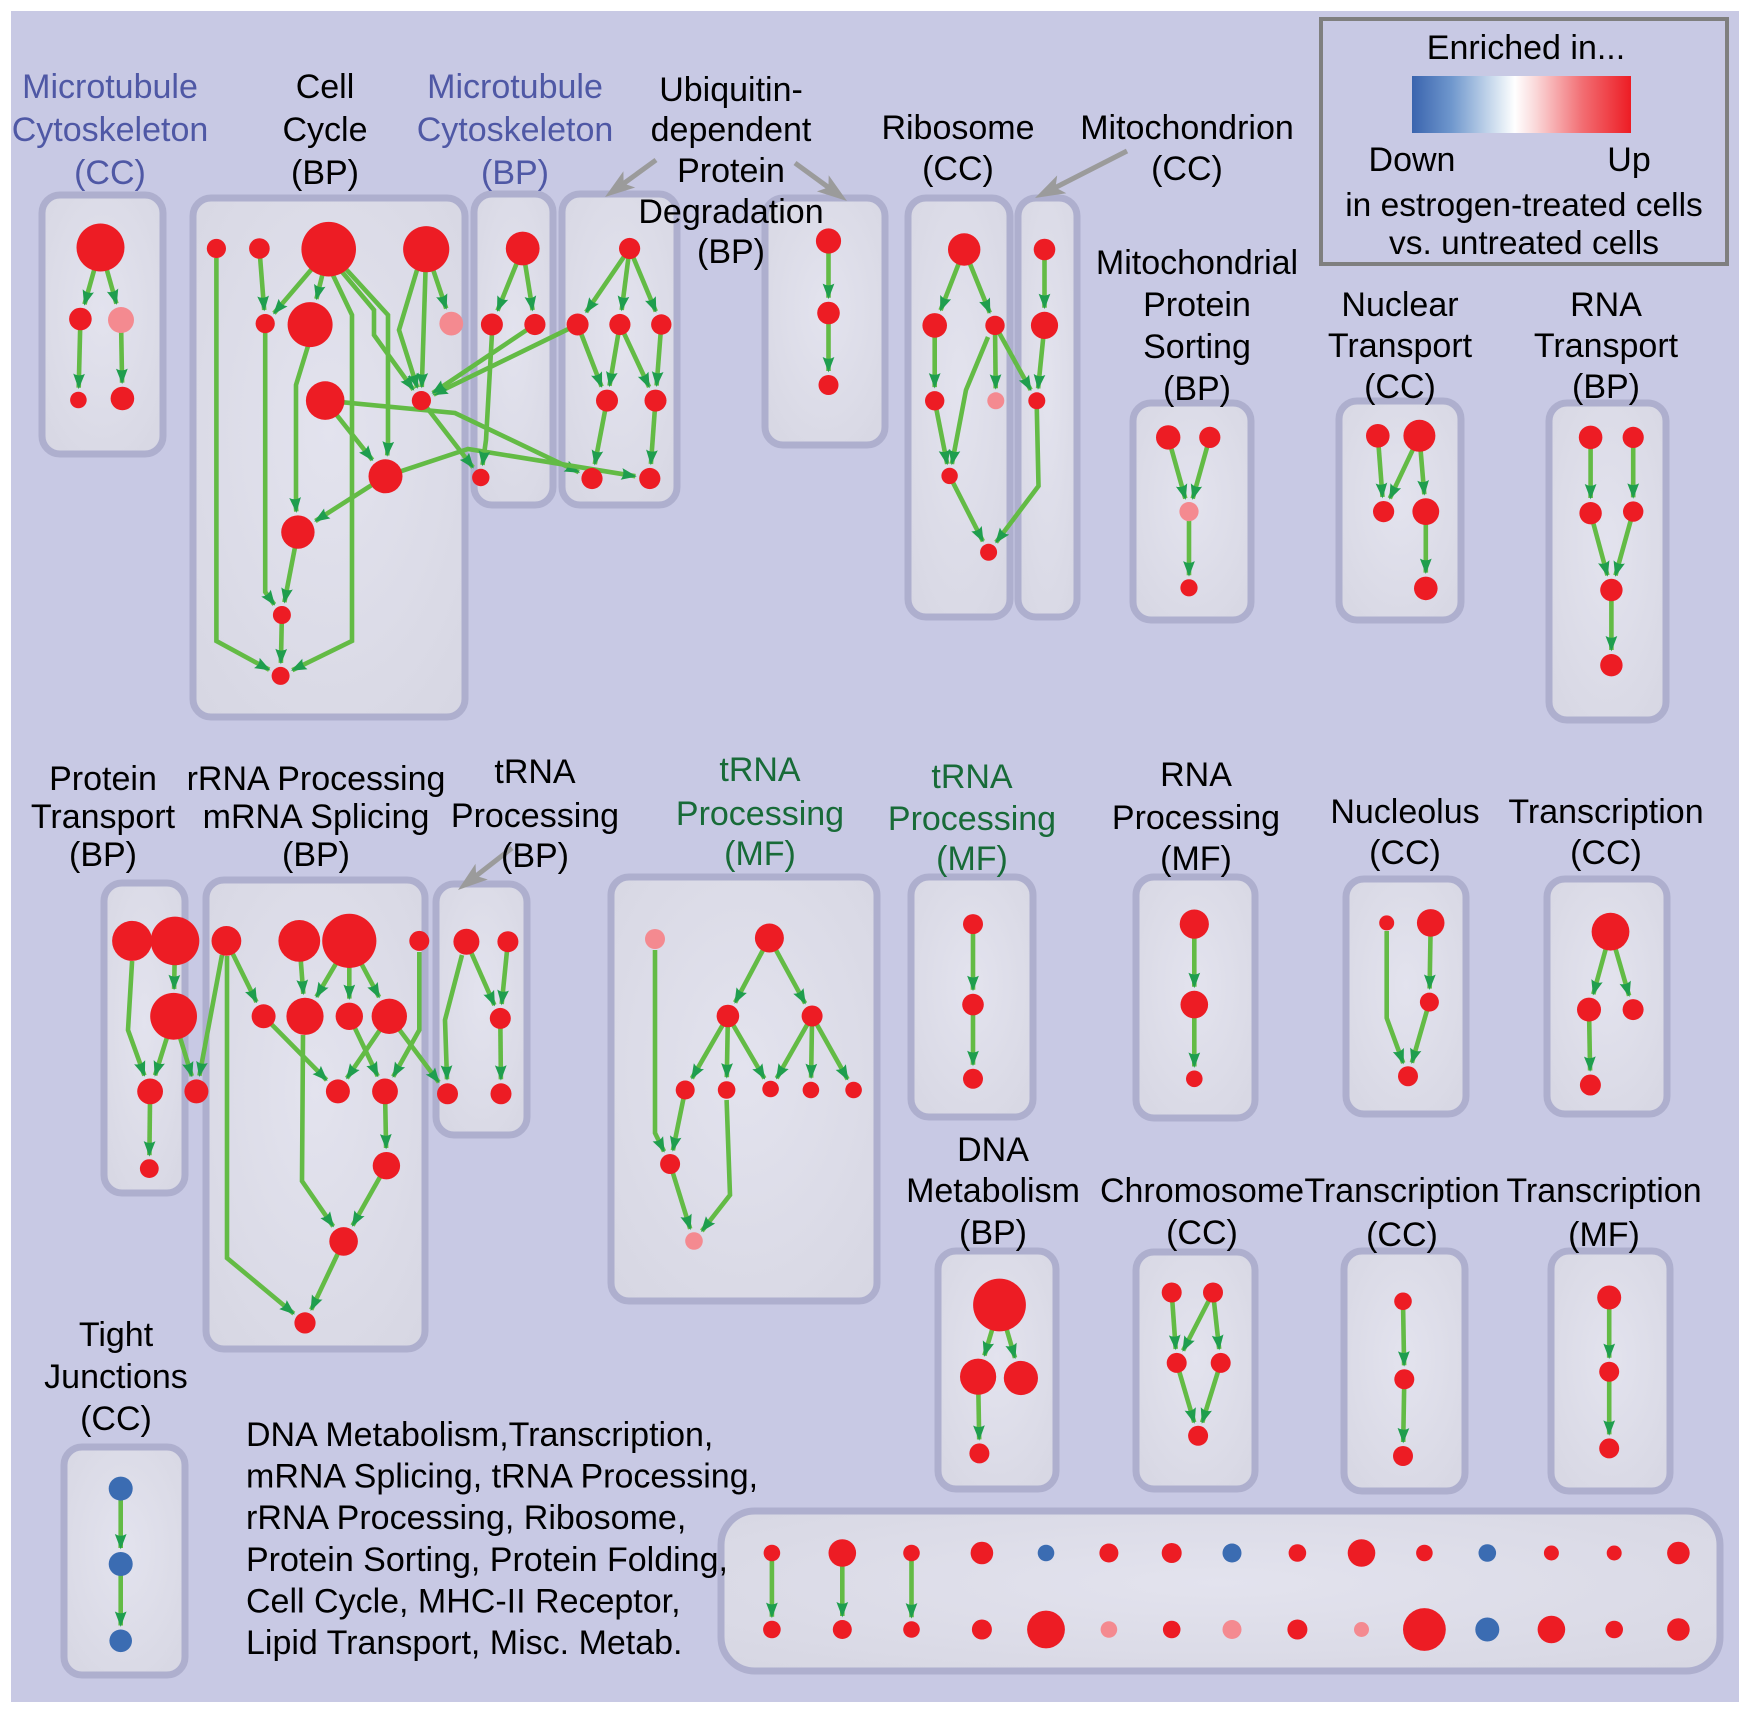  What do you see at coordinates (116, 1335) in the screenshot?
I see `svg-text: Tight` at bounding box center [116, 1335].